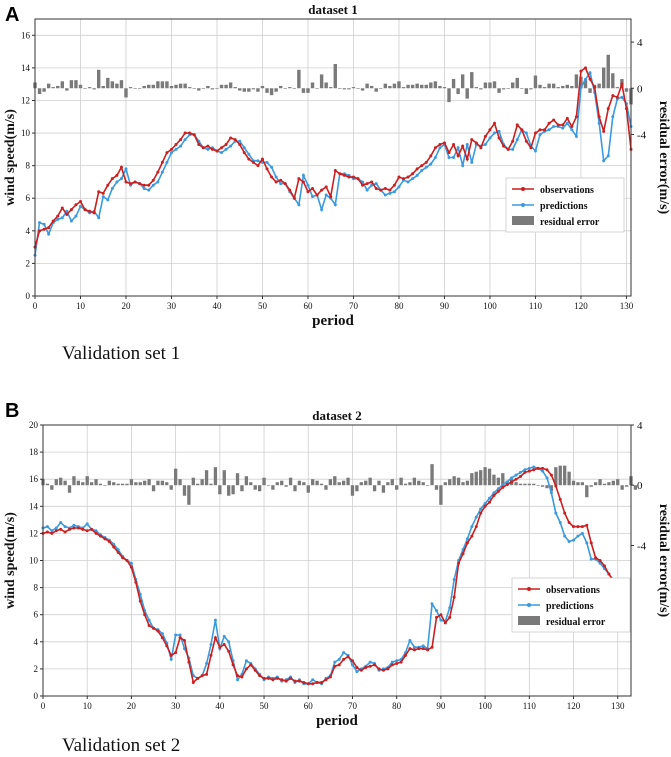 This screenshot has width=671, height=757. What do you see at coordinates (353, 706) in the screenshot?
I see `x-tick-label: 70` at bounding box center [353, 706].